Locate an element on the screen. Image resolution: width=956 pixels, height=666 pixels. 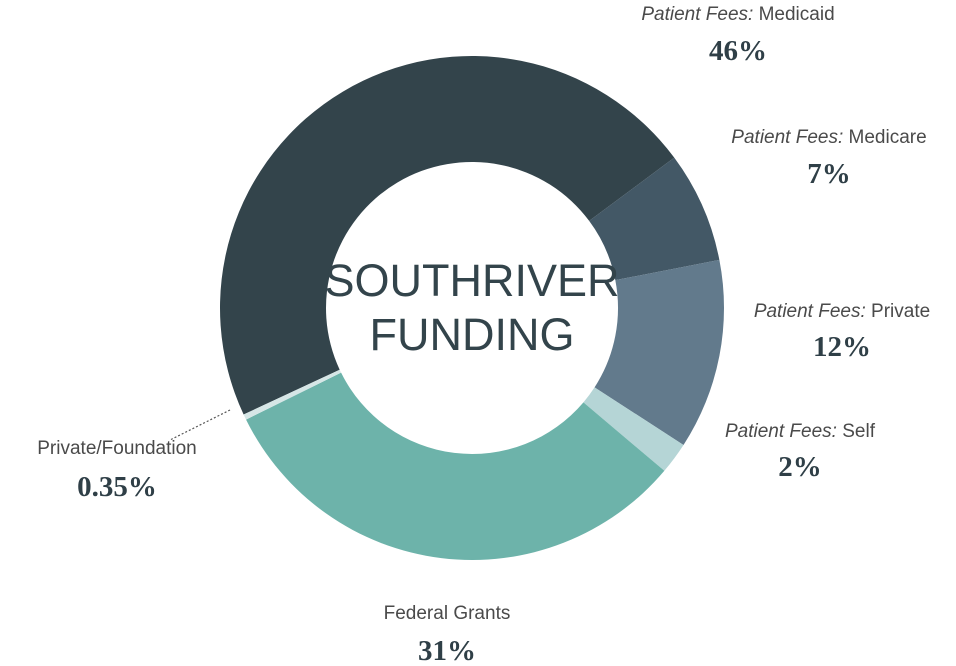
label-name: Self is located at coordinates (858, 431).